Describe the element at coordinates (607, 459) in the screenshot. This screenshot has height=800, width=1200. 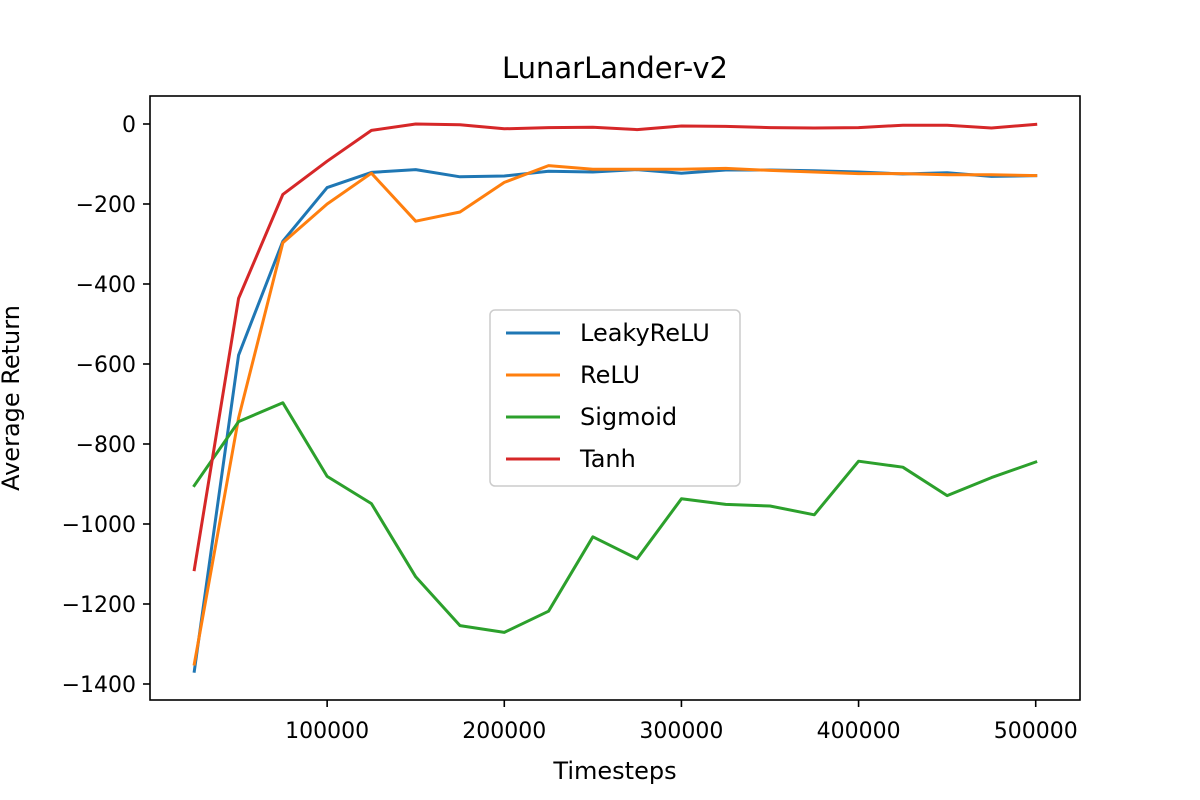
I see `legend-label-tanh: Tanh` at that location.